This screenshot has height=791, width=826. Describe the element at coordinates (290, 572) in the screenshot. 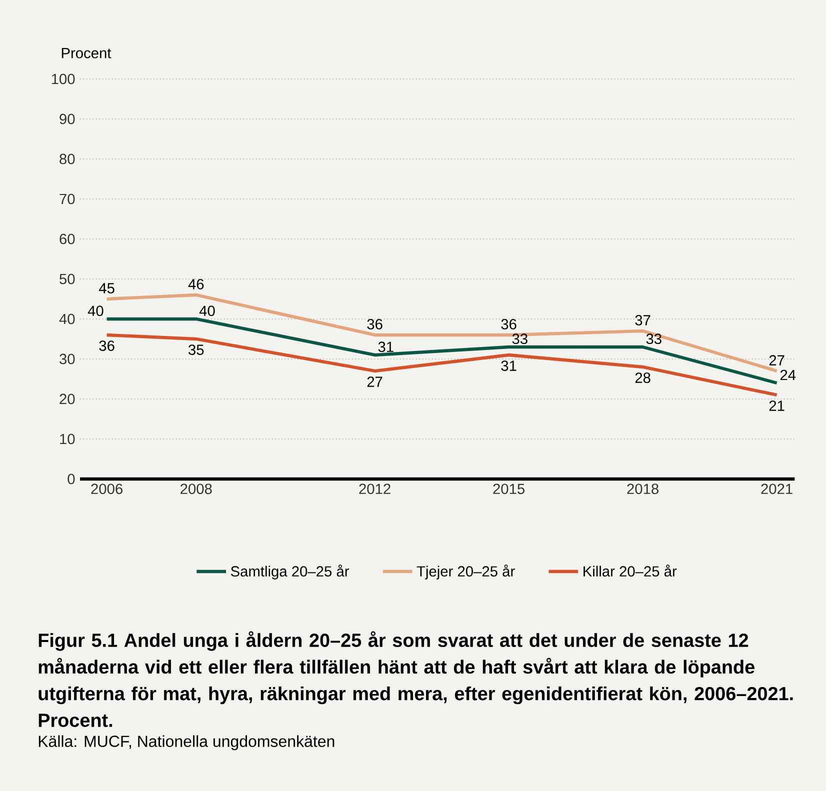

I see `legend-label: Samtliga 20–25 år` at that location.